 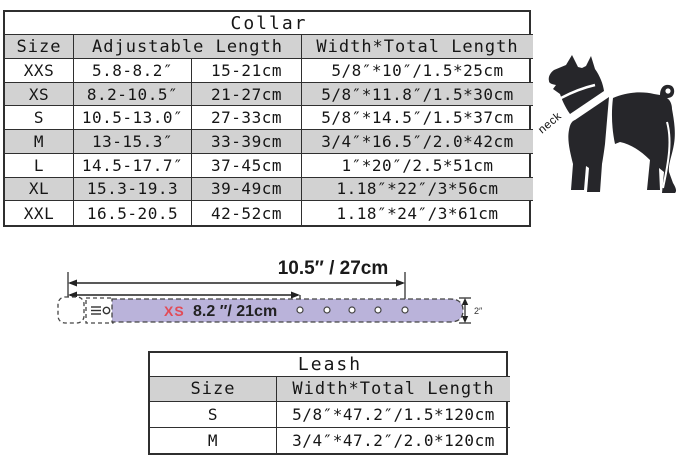 I want to click on leash-row-size: M, so click(x=213, y=440).